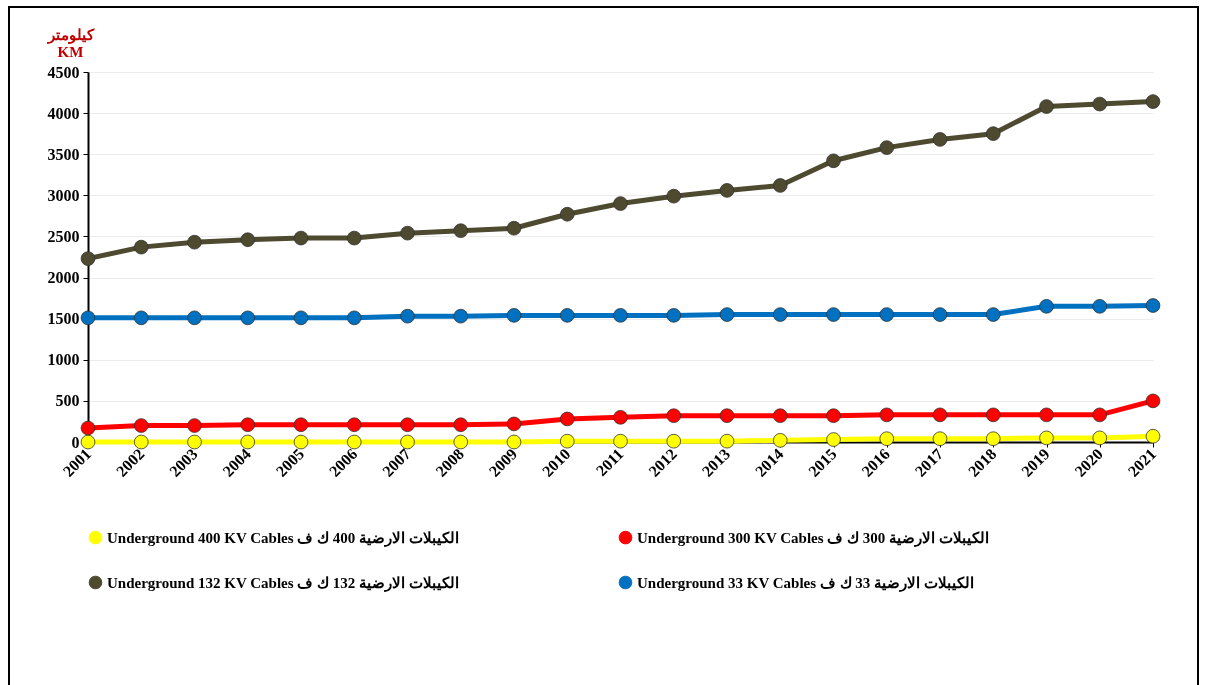 The image size is (1207, 685). What do you see at coordinates (63, 319) in the screenshot?
I see `y-tick-label: 1500` at bounding box center [63, 319].